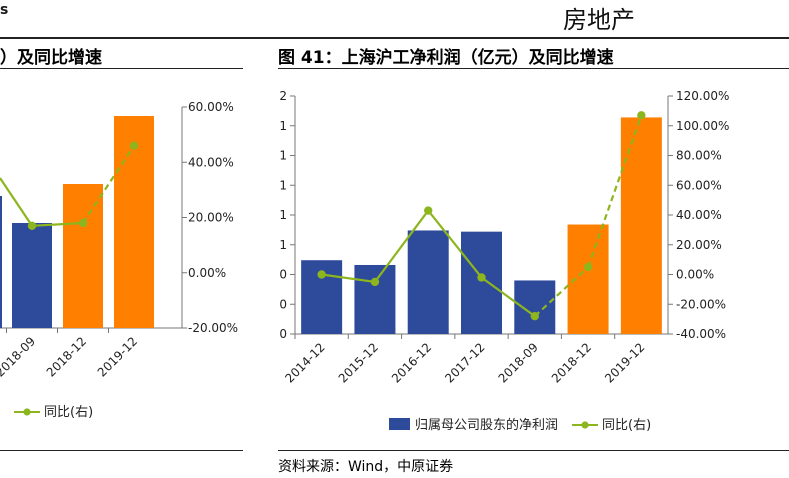 This screenshot has height=478, width=789. Describe the element at coordinates (358, 362) in the screenshot. I see `right-x-tick-label: 2015-12` at that location.